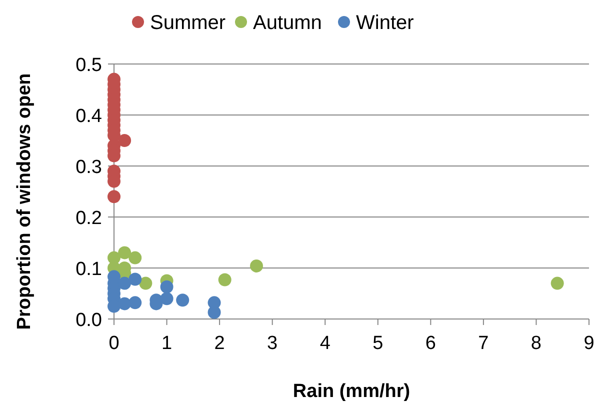 The image size is (603, 409). What do you see at coordinates (219, 343) in the screenshot?
I see `x-tick-label: 2` at bounding box center [219, 343].